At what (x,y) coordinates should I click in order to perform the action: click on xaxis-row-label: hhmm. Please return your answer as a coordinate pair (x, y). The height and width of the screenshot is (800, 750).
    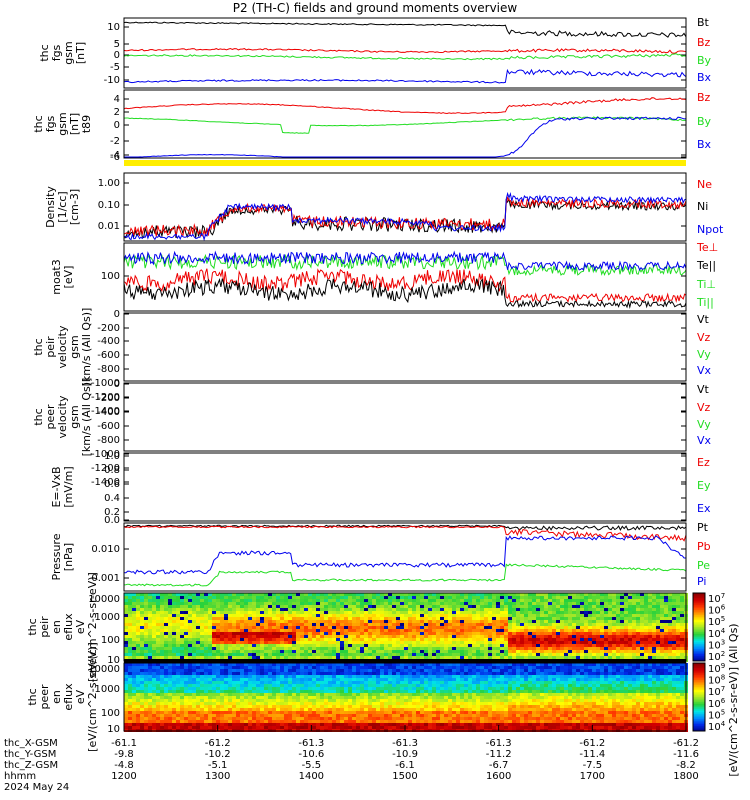
    Looking at the image, I should click on (20, 776).